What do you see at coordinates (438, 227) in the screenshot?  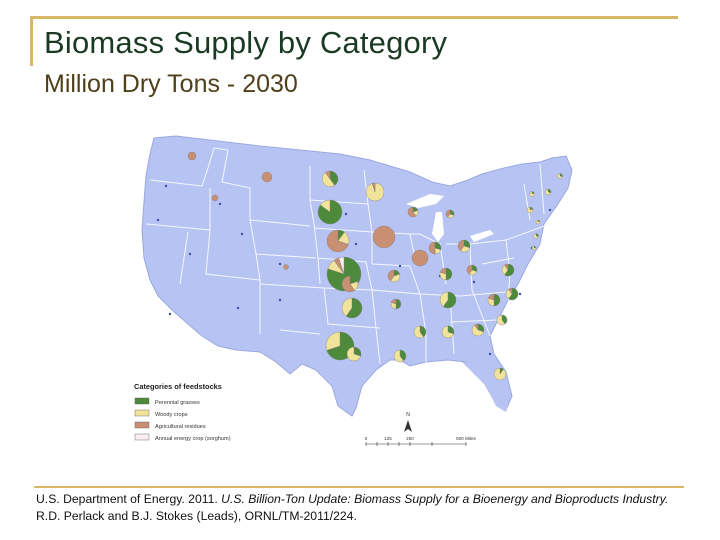 I see `lake-michigan` at bounding box center [438, 227].